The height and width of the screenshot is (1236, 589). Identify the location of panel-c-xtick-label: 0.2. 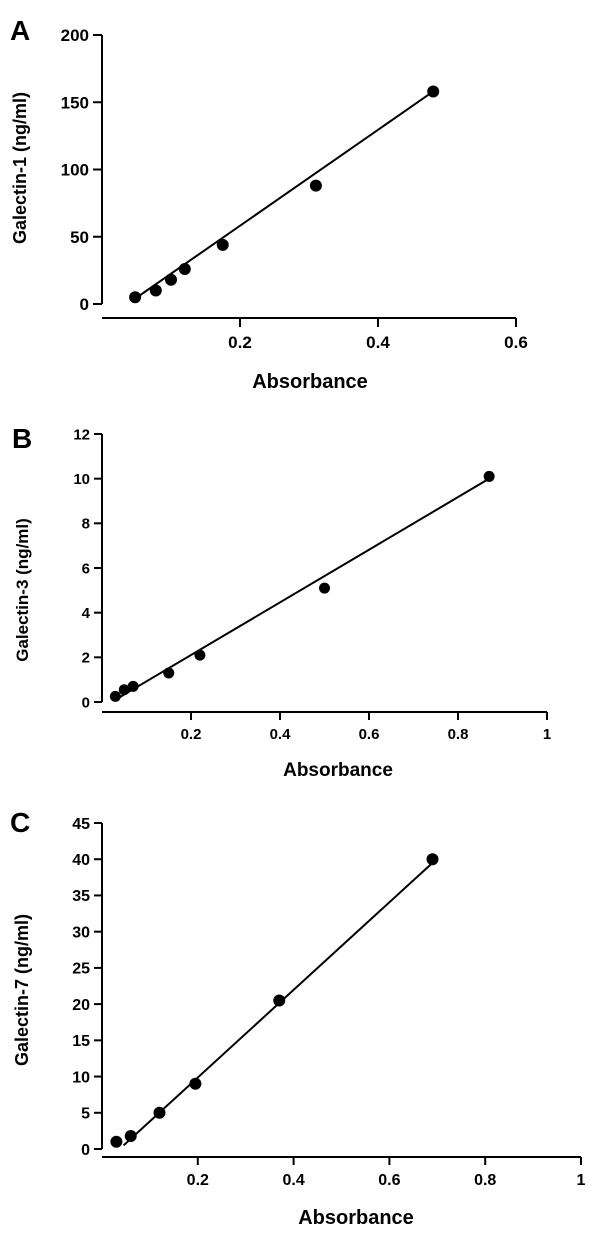
(198, 1180).